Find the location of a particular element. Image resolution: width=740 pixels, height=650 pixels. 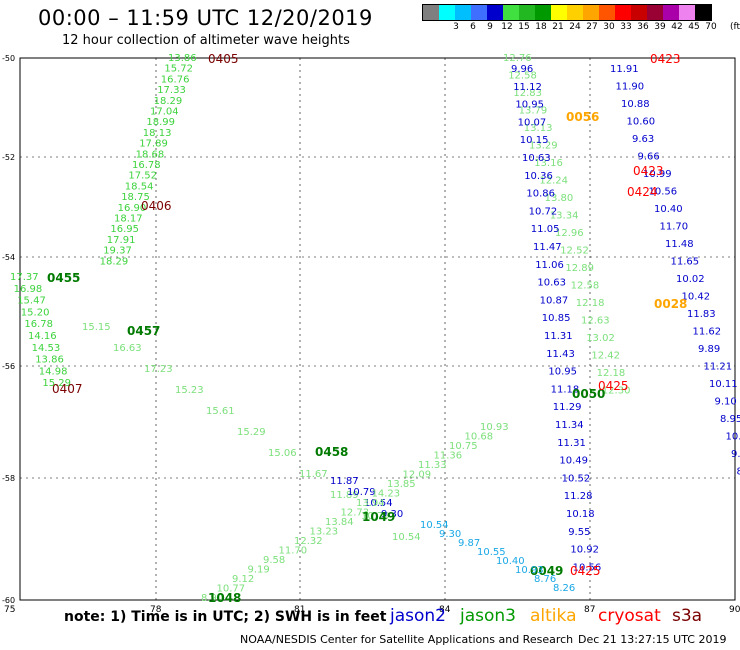

swh-value: 10.63 is located at coordinates (536, 158).